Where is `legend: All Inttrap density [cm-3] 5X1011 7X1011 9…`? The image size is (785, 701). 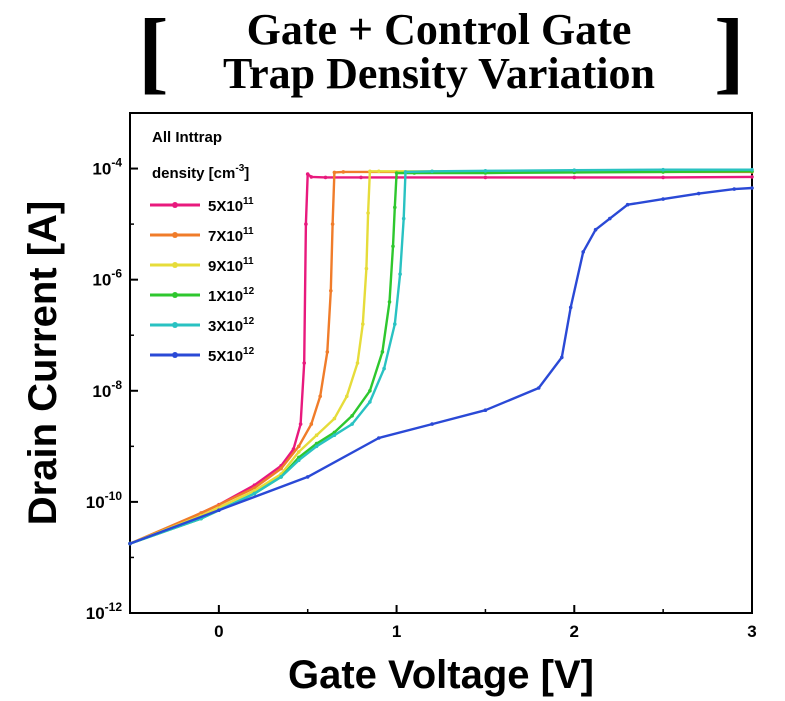 legend: All Inttrap density [cm-3] 5X1011 7X1011 9… is located at coordinates (202, 247).